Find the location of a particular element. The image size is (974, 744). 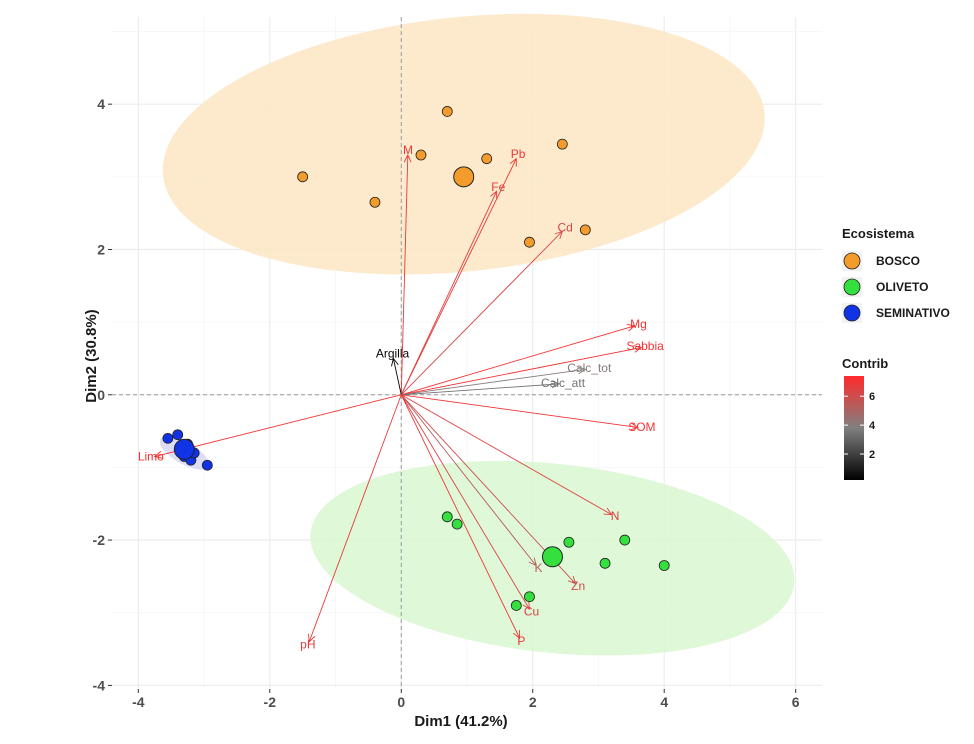

variable-label: N is located at coordinates (615, 516).